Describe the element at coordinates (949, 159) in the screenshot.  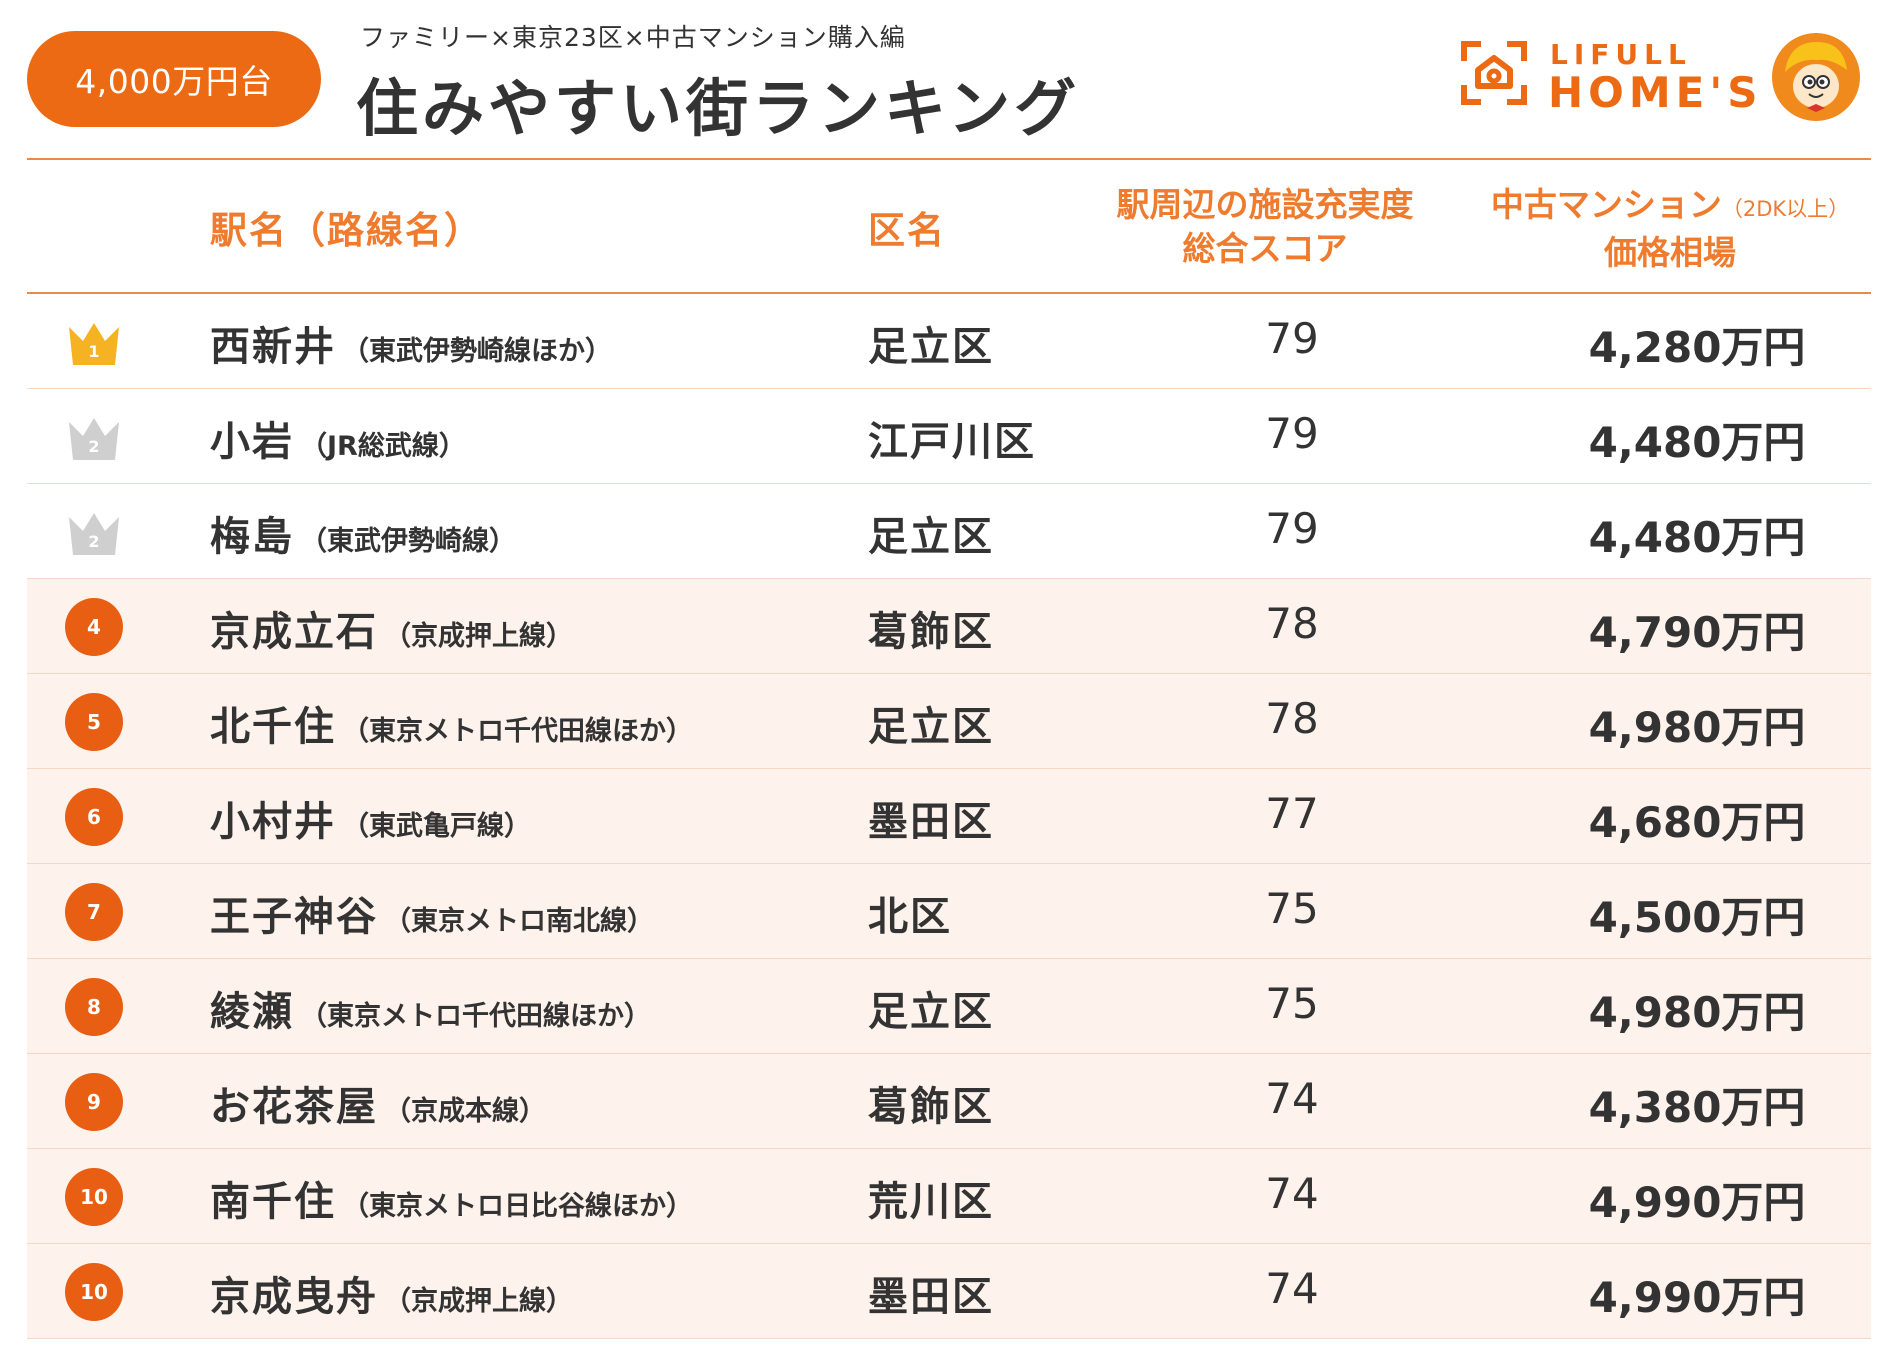
I see `header-divider` at that location.